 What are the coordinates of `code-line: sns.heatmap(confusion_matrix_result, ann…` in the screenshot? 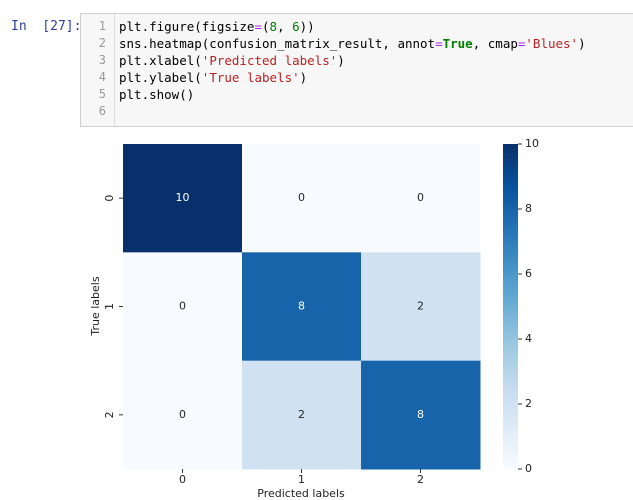 It's located at (352, 43).